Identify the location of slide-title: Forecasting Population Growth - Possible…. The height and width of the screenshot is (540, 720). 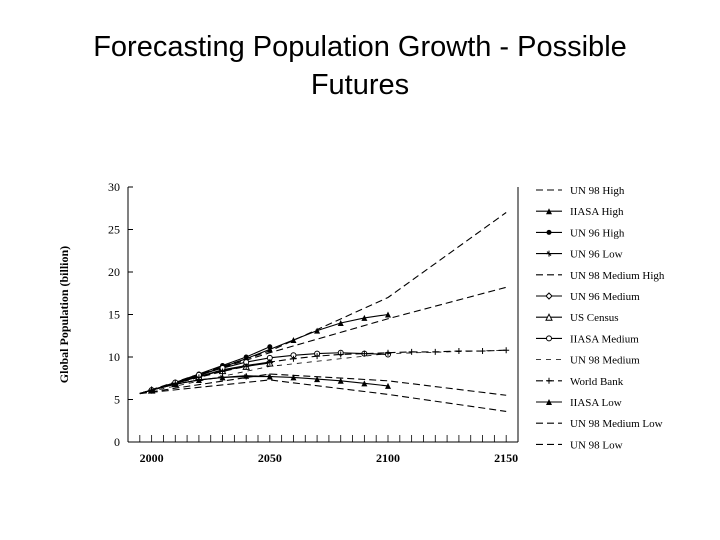
(360, 66).